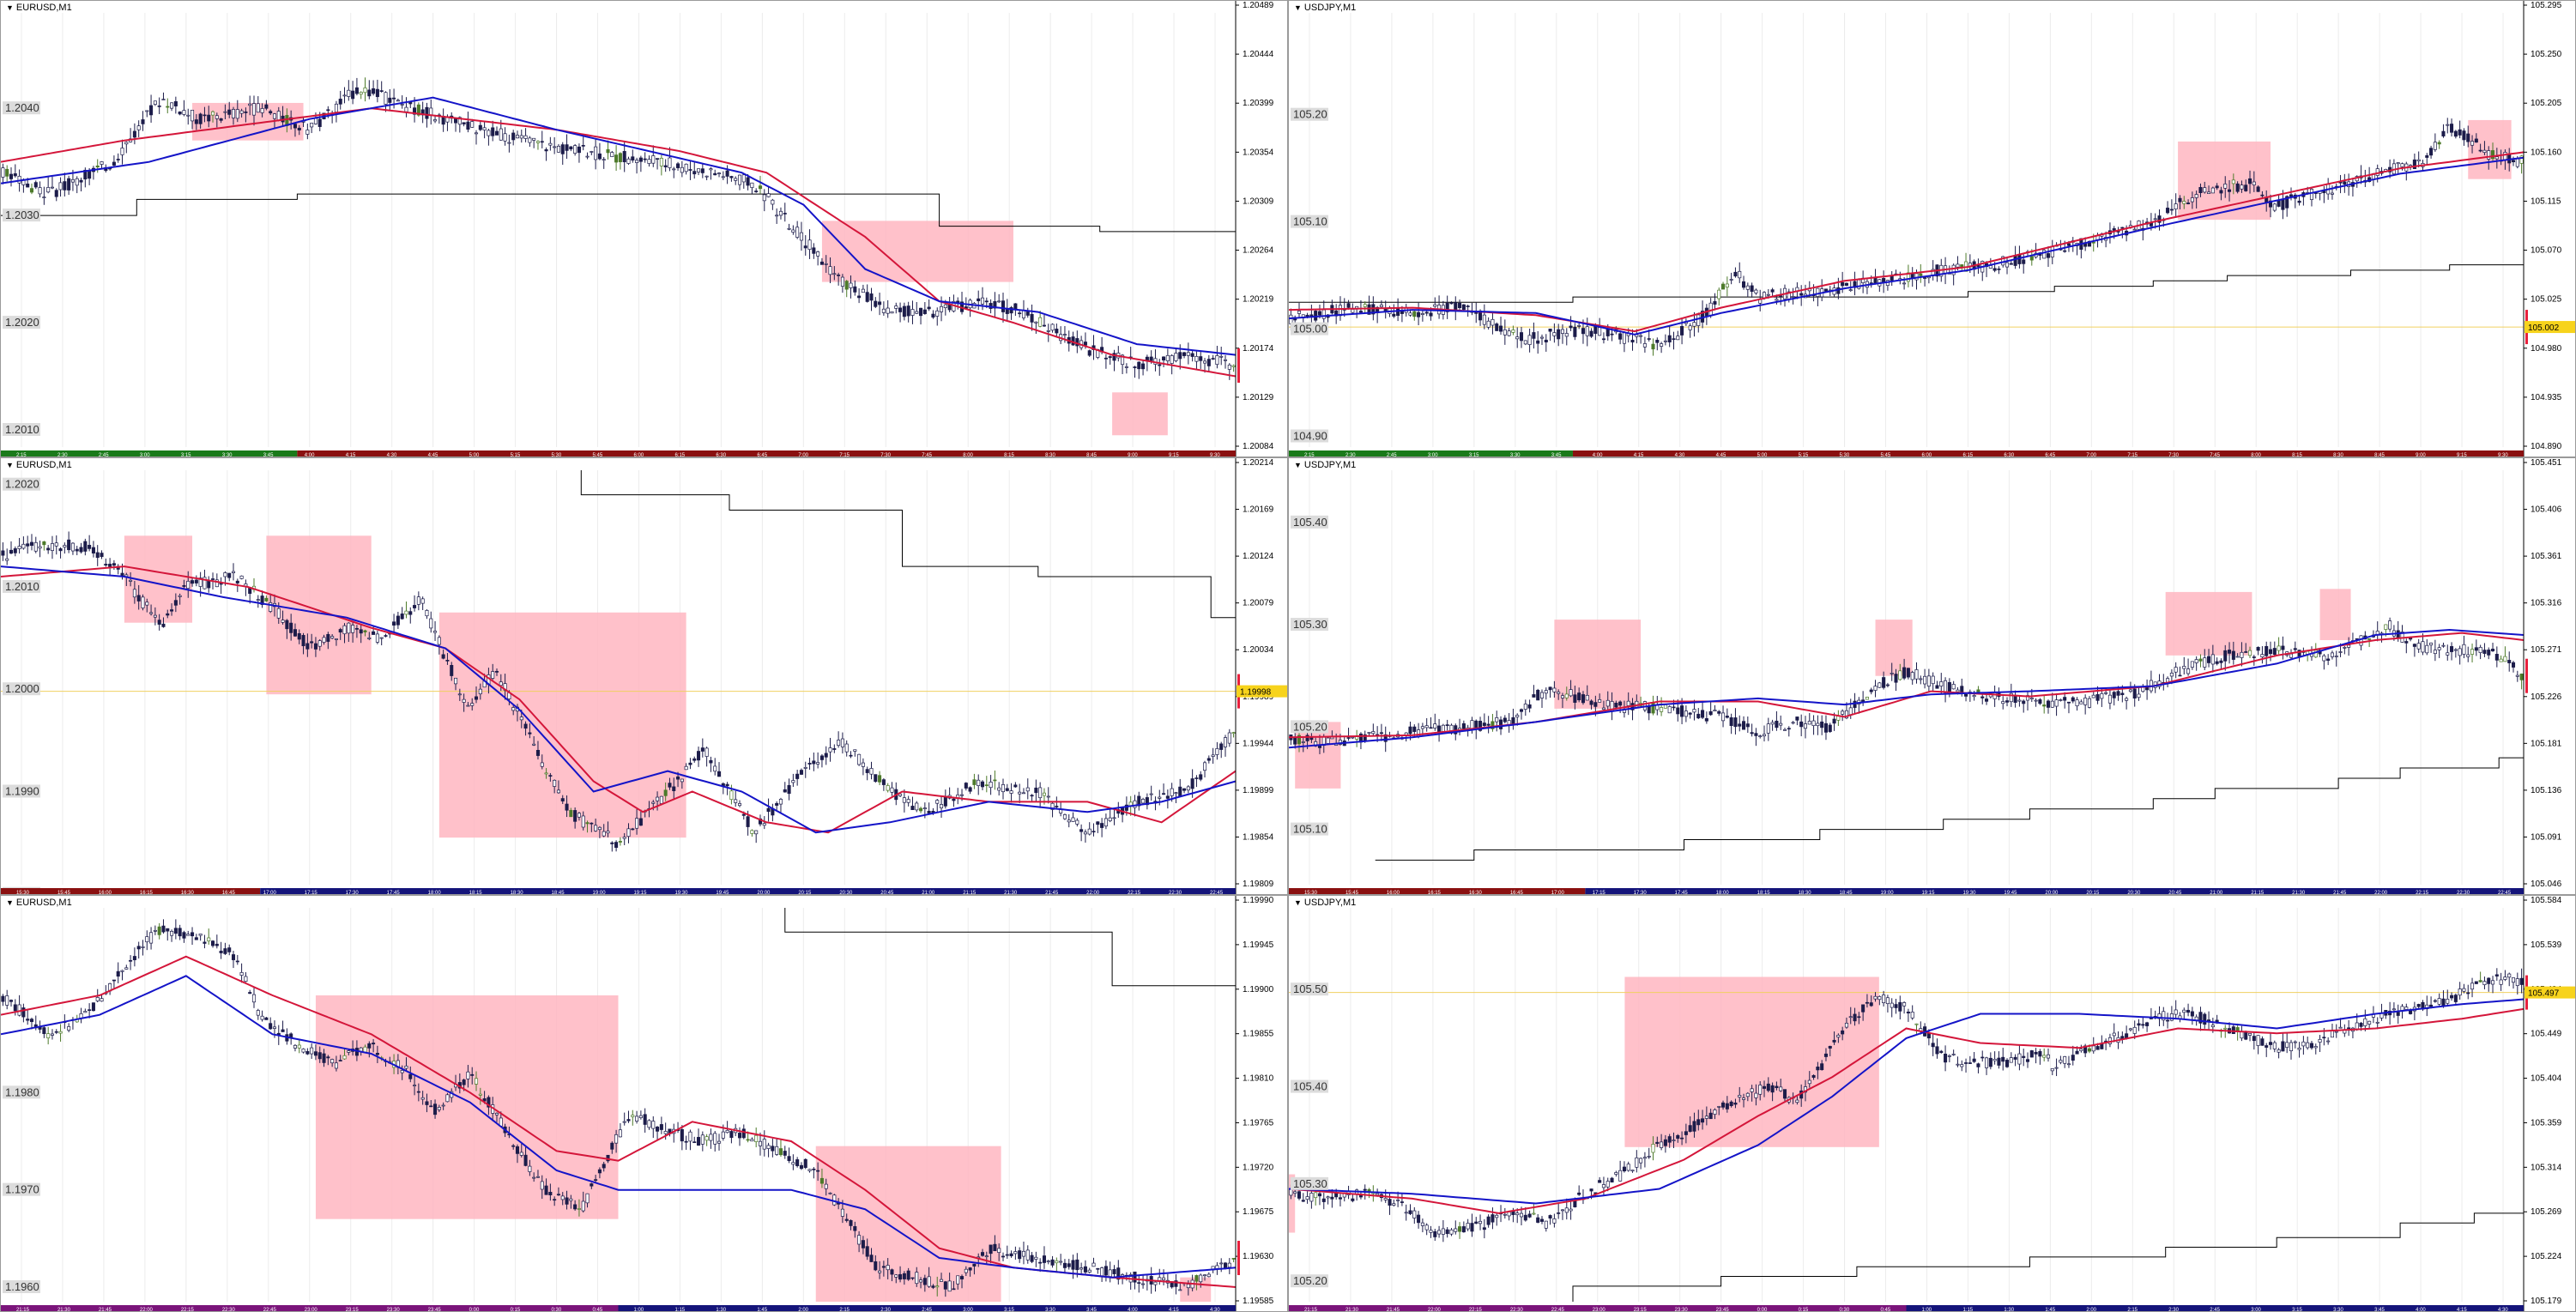 This screenshot has height=1312, width=2576. What do you see at coordinates (22, 107) in the screenshot?
I see `level-label: 1.2040` at bounding box center [22, 107].